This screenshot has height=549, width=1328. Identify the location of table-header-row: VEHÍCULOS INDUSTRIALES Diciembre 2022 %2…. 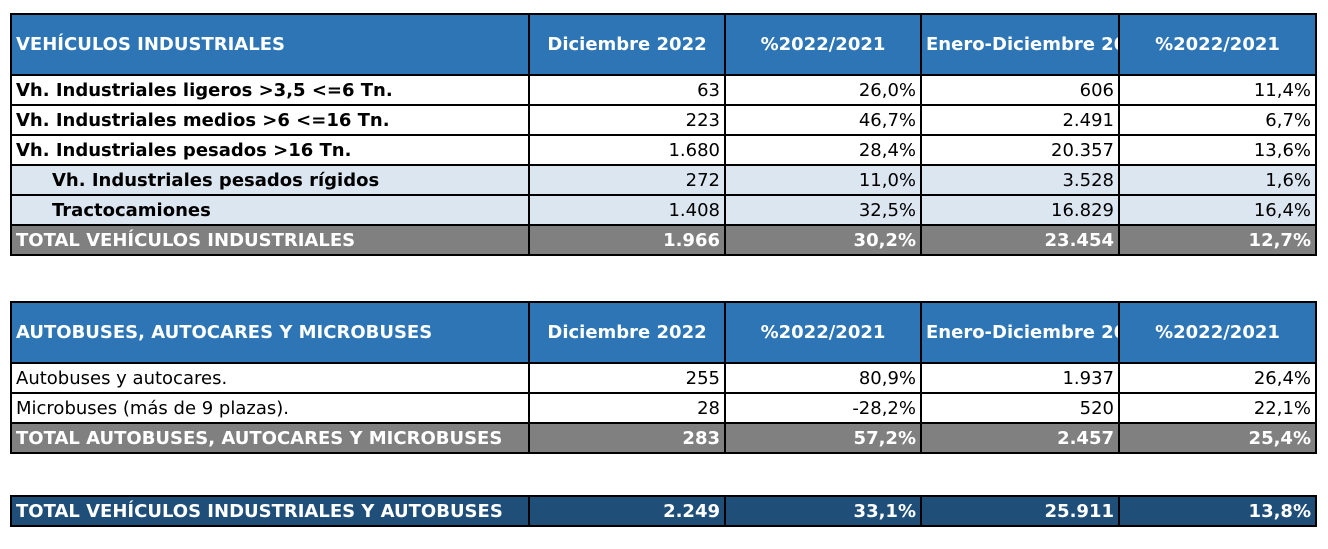
(663, 44).